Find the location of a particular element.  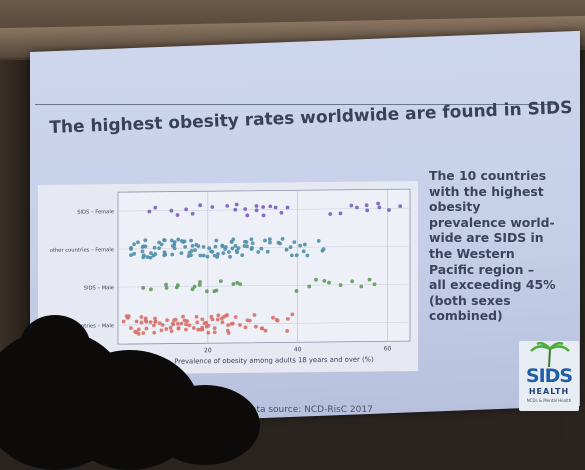

side-text-line: obesity is located at coordinates (455, 207).